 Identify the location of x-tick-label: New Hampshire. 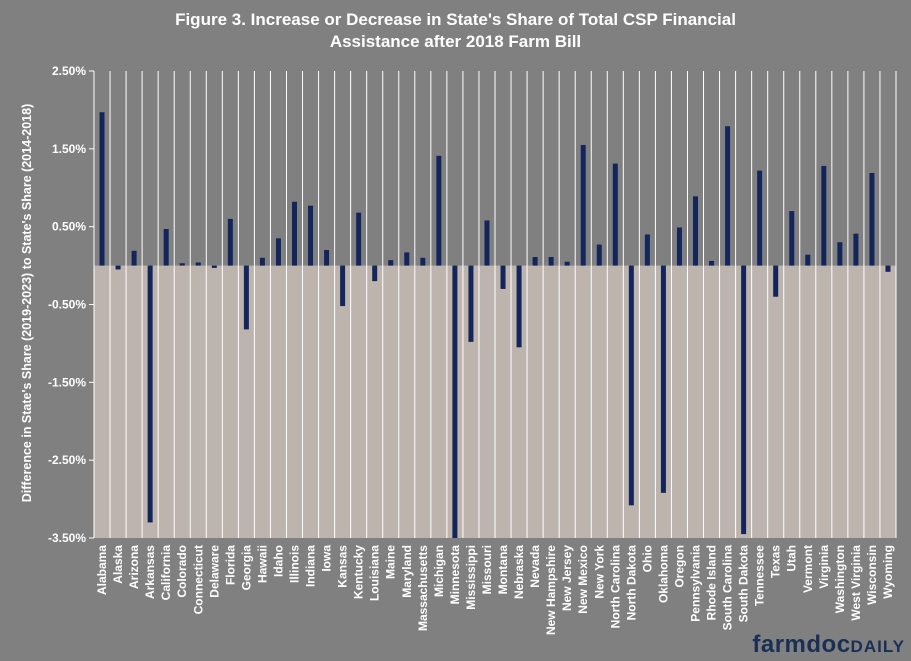
(551, 590).